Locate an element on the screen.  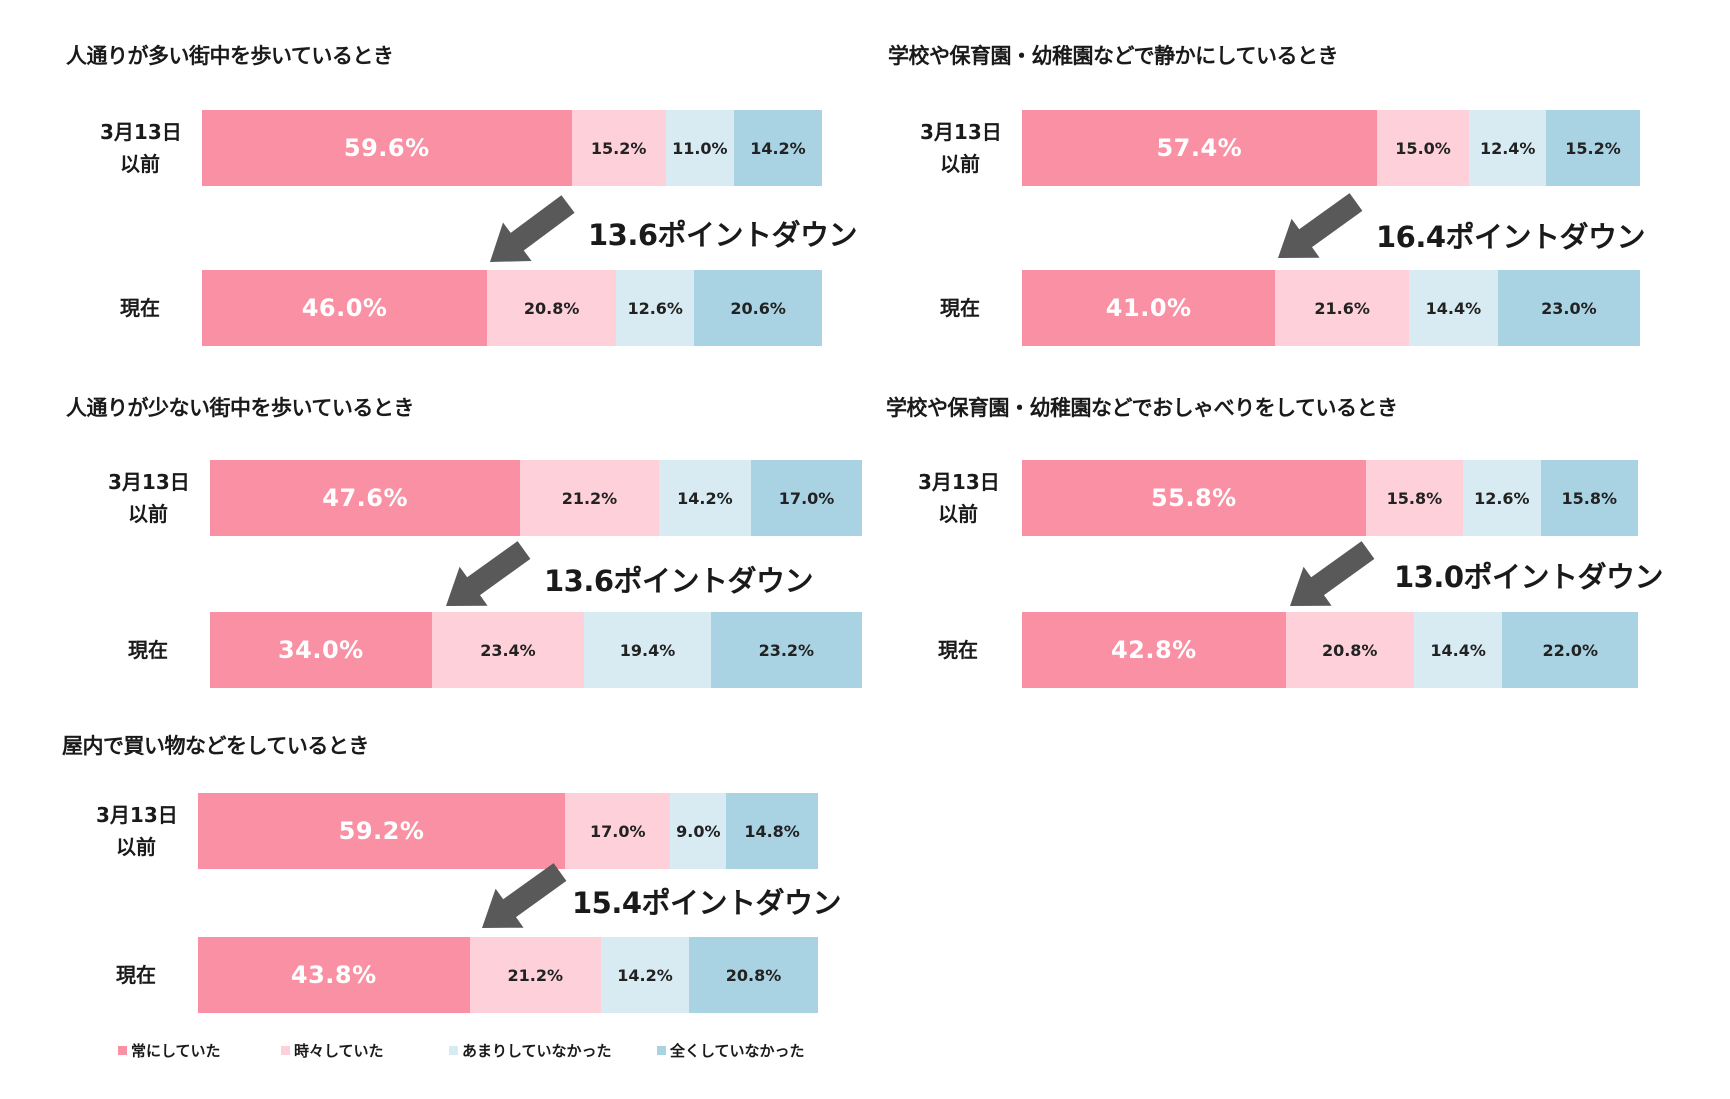
bar-before: 55.8% 15.8% 12.6% 15.8% is located at coordinates (1330, 498).